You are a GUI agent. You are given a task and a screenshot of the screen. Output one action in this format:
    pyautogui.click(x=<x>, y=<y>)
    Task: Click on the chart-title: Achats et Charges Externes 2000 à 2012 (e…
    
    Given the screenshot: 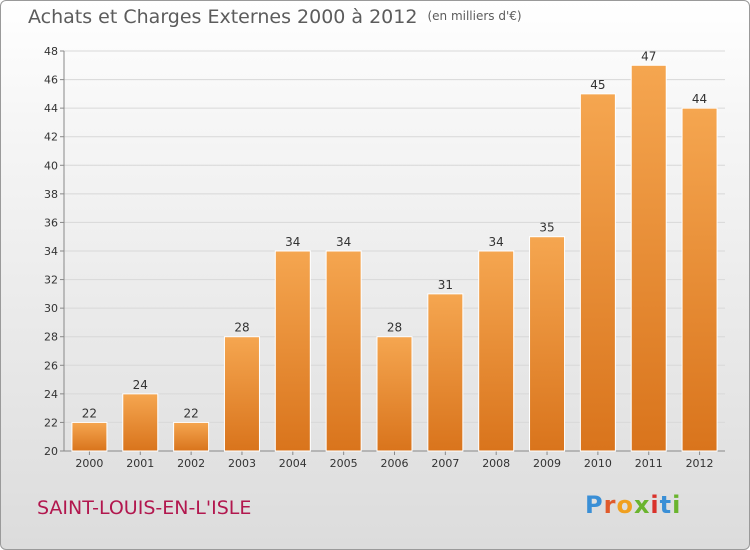 What is the action you would take?
    pyautogui.click(x=275, y=17)
    